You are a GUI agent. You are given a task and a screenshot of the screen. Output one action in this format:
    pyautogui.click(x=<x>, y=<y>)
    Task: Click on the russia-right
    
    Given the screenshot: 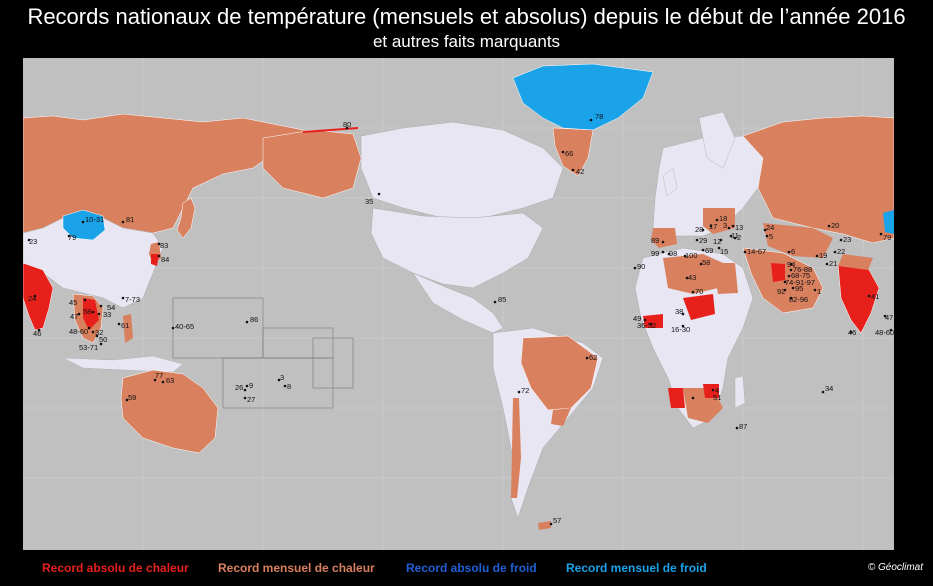 What is the action you would take?
    pyautogui.click(x=818, y=179)
    